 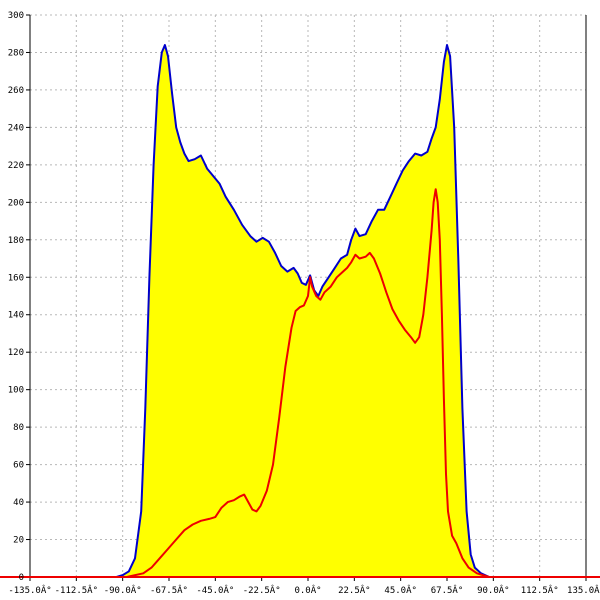 What do you see at coordinates (16, 16) in the screenshot?
I see `y-tick-label: 300` at bounding box center [16, 16].